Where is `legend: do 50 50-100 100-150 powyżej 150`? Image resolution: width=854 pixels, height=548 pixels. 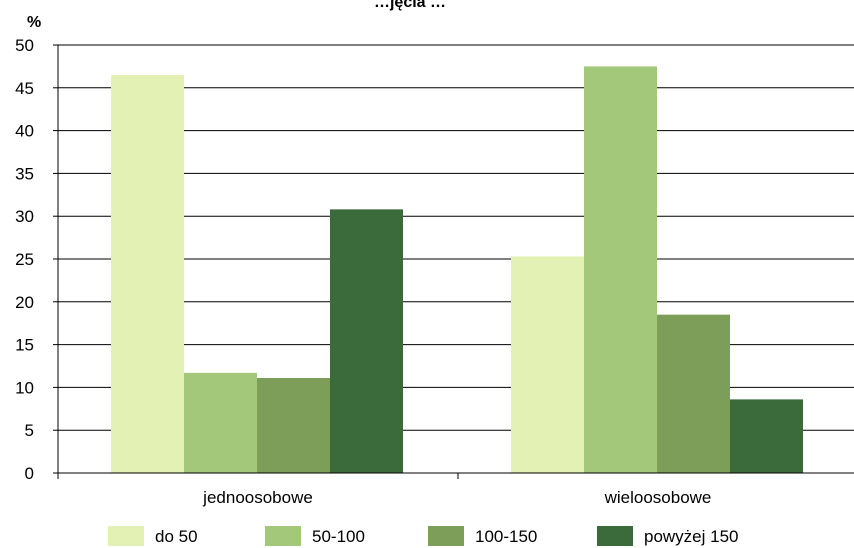
legend: do 50 50-100 100-150 powyżej 150 is located at coordinates (423, 536).